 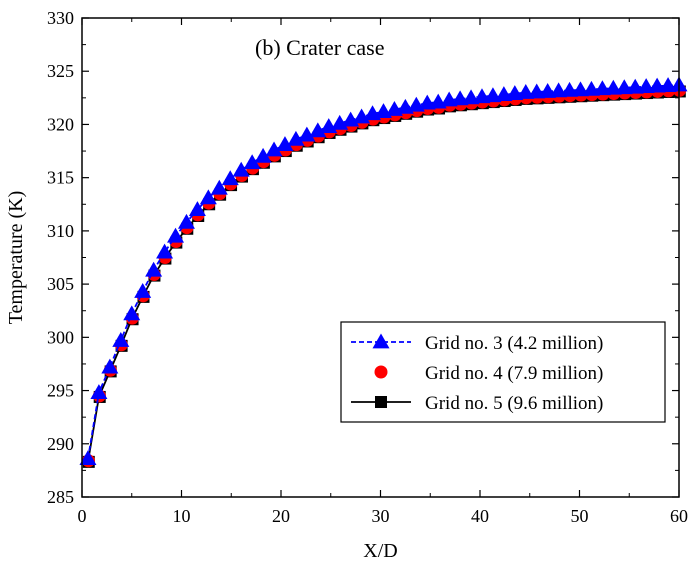 What do you see at coordinates (60, 178) in the screenshot?
I see `y-tick-label: 315` at bounding box center [60, 178].